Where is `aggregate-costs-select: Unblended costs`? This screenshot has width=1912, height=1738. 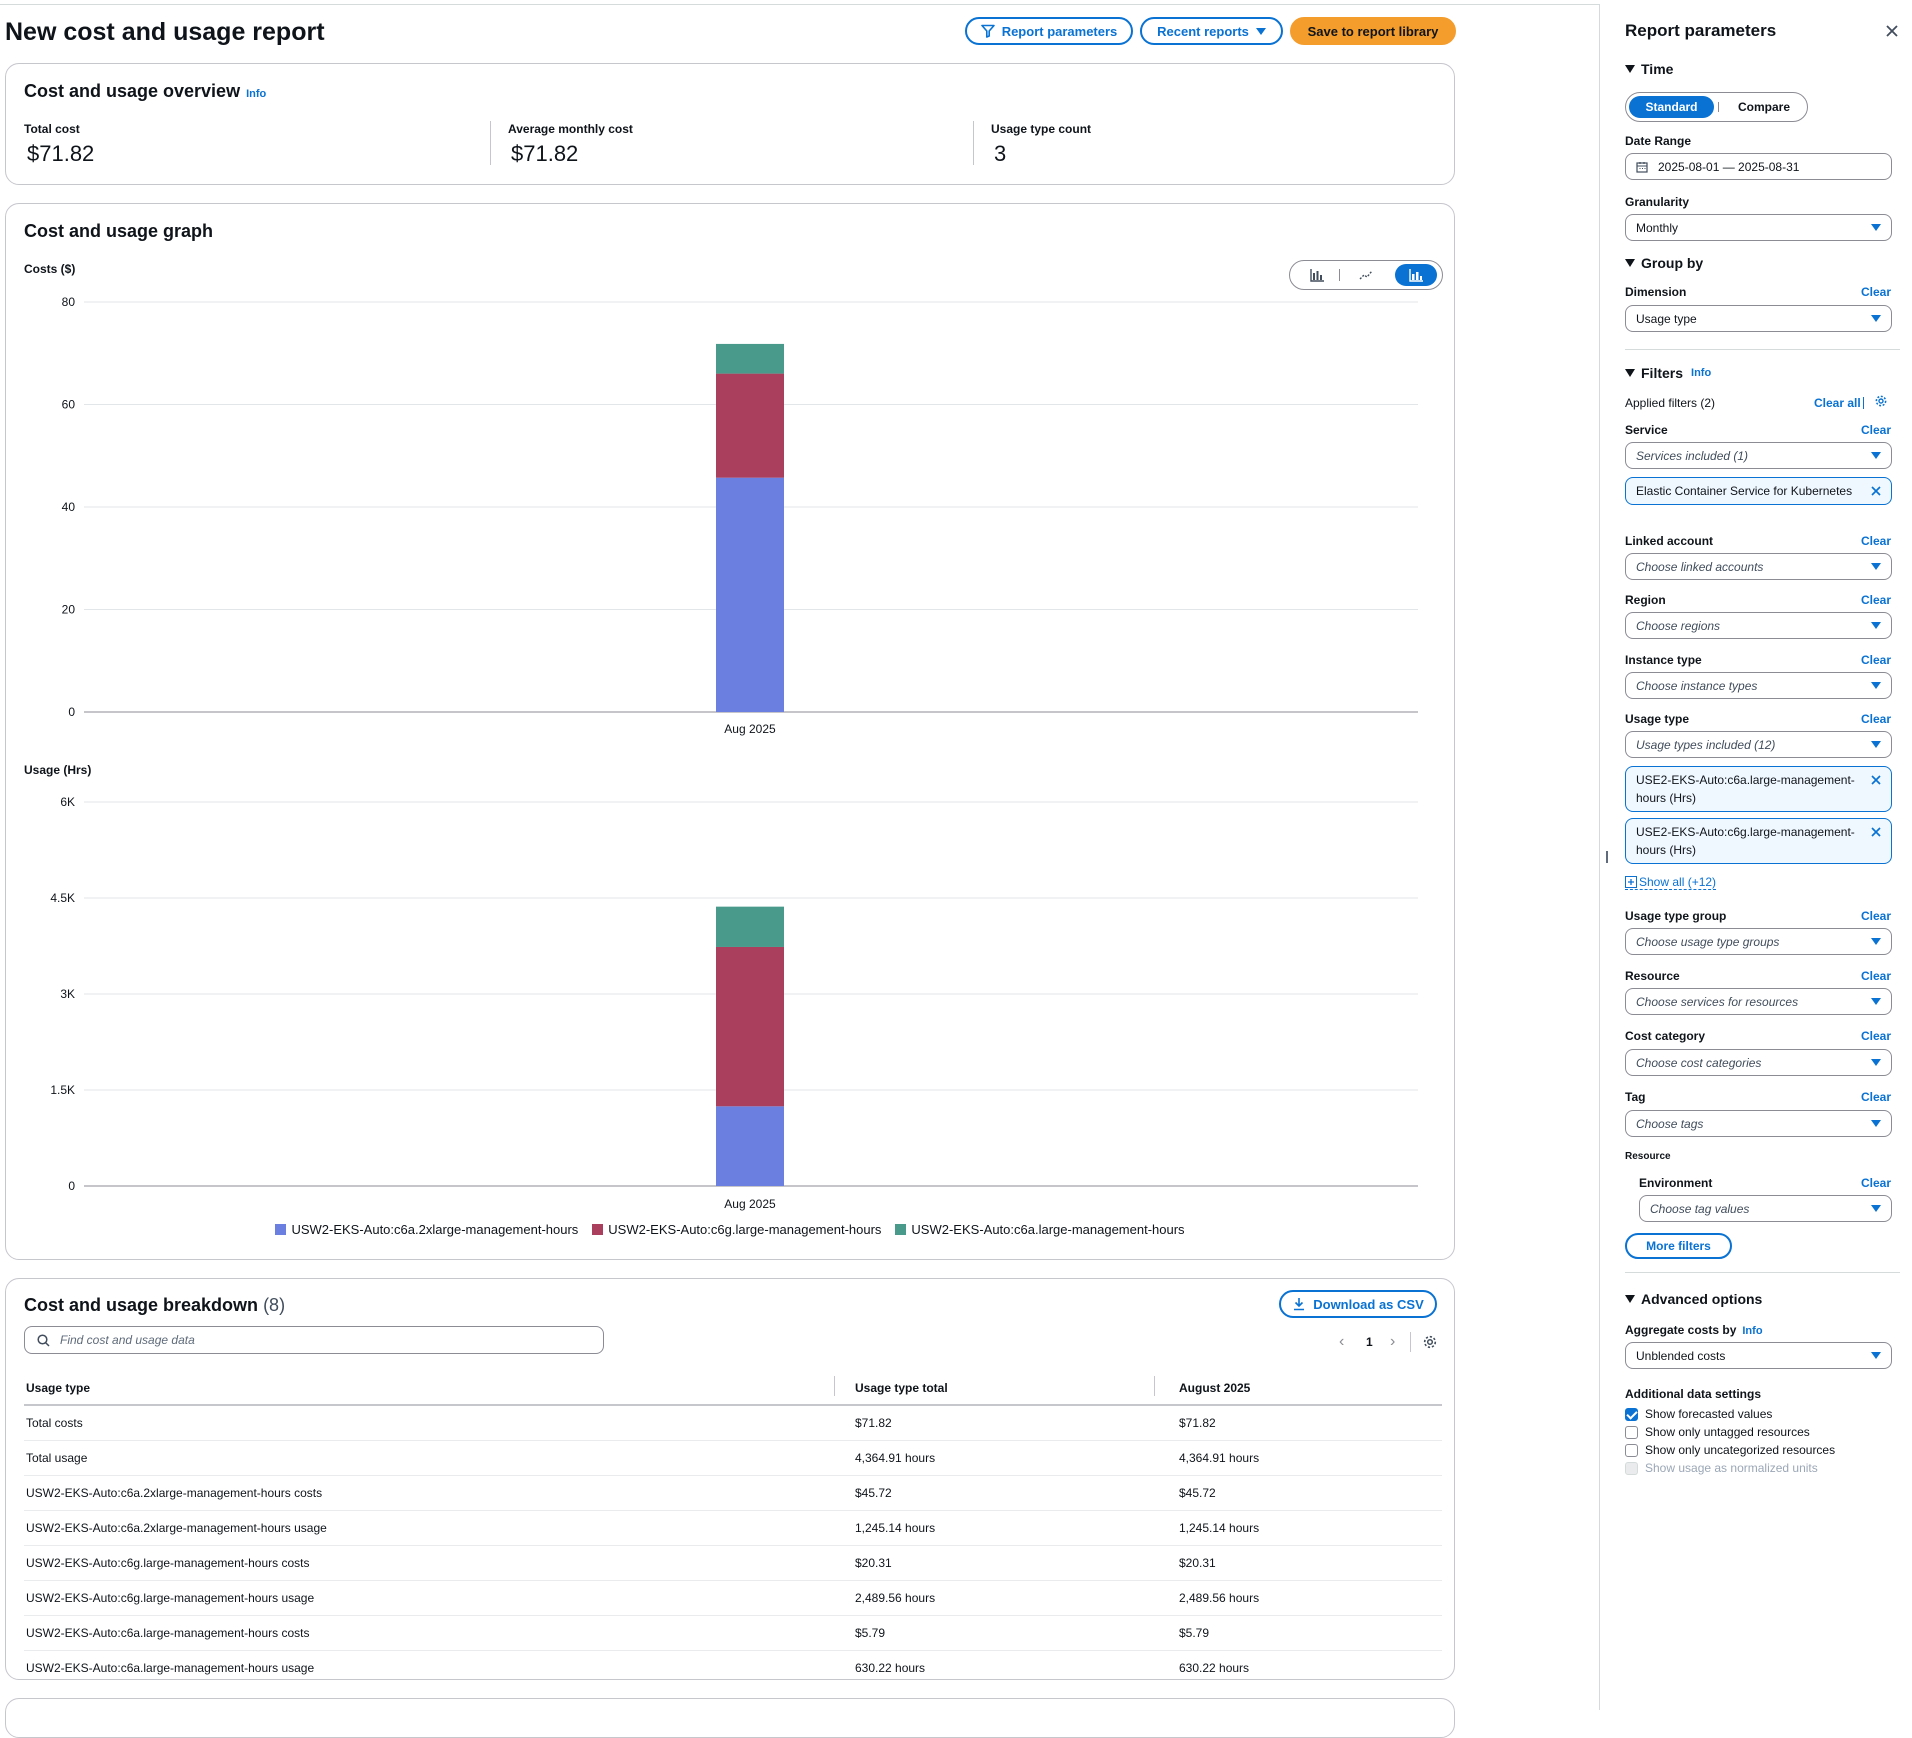
aggregate-costs-select: Unblended costs is located at coordinates (1758, 1355).